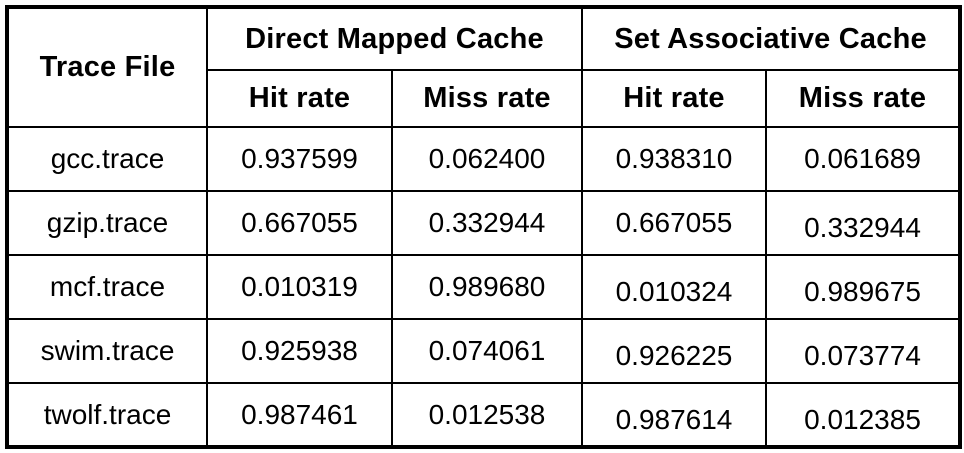 The width and height of the screenshot is (964, 453). I want to click on sa-hit-rate-cell: 0.667055, so click(674, 223).